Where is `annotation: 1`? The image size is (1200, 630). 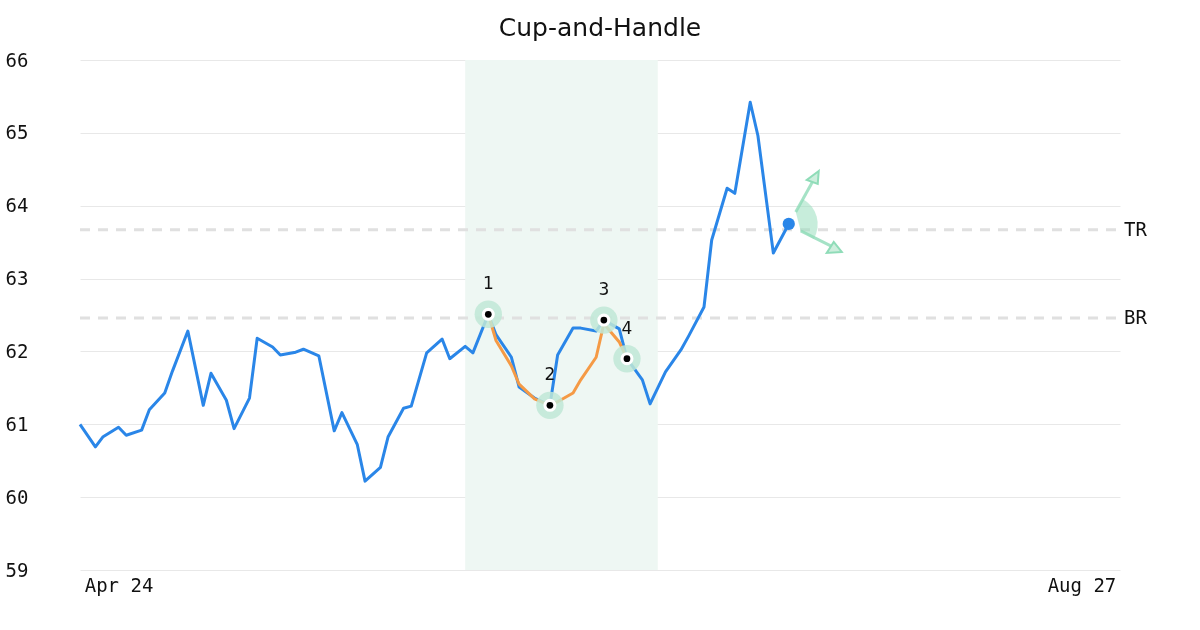
annotation: 1 is located at coordinates (488, 283).